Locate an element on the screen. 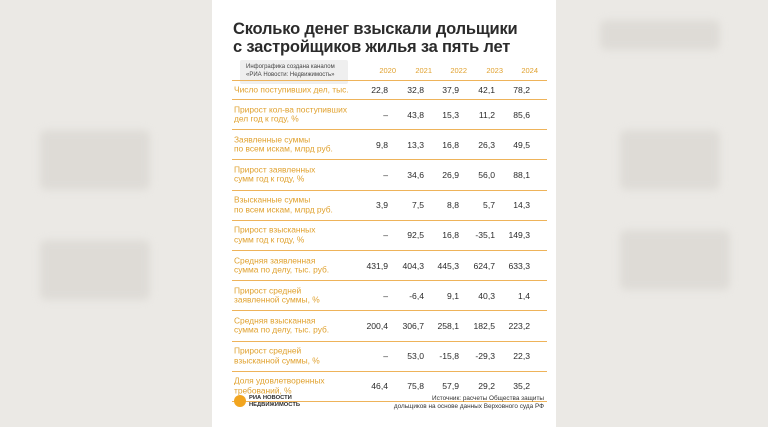 This screenshot has width=768, height=427. table-cell: 22,8 is located at coordinates (379, 90).